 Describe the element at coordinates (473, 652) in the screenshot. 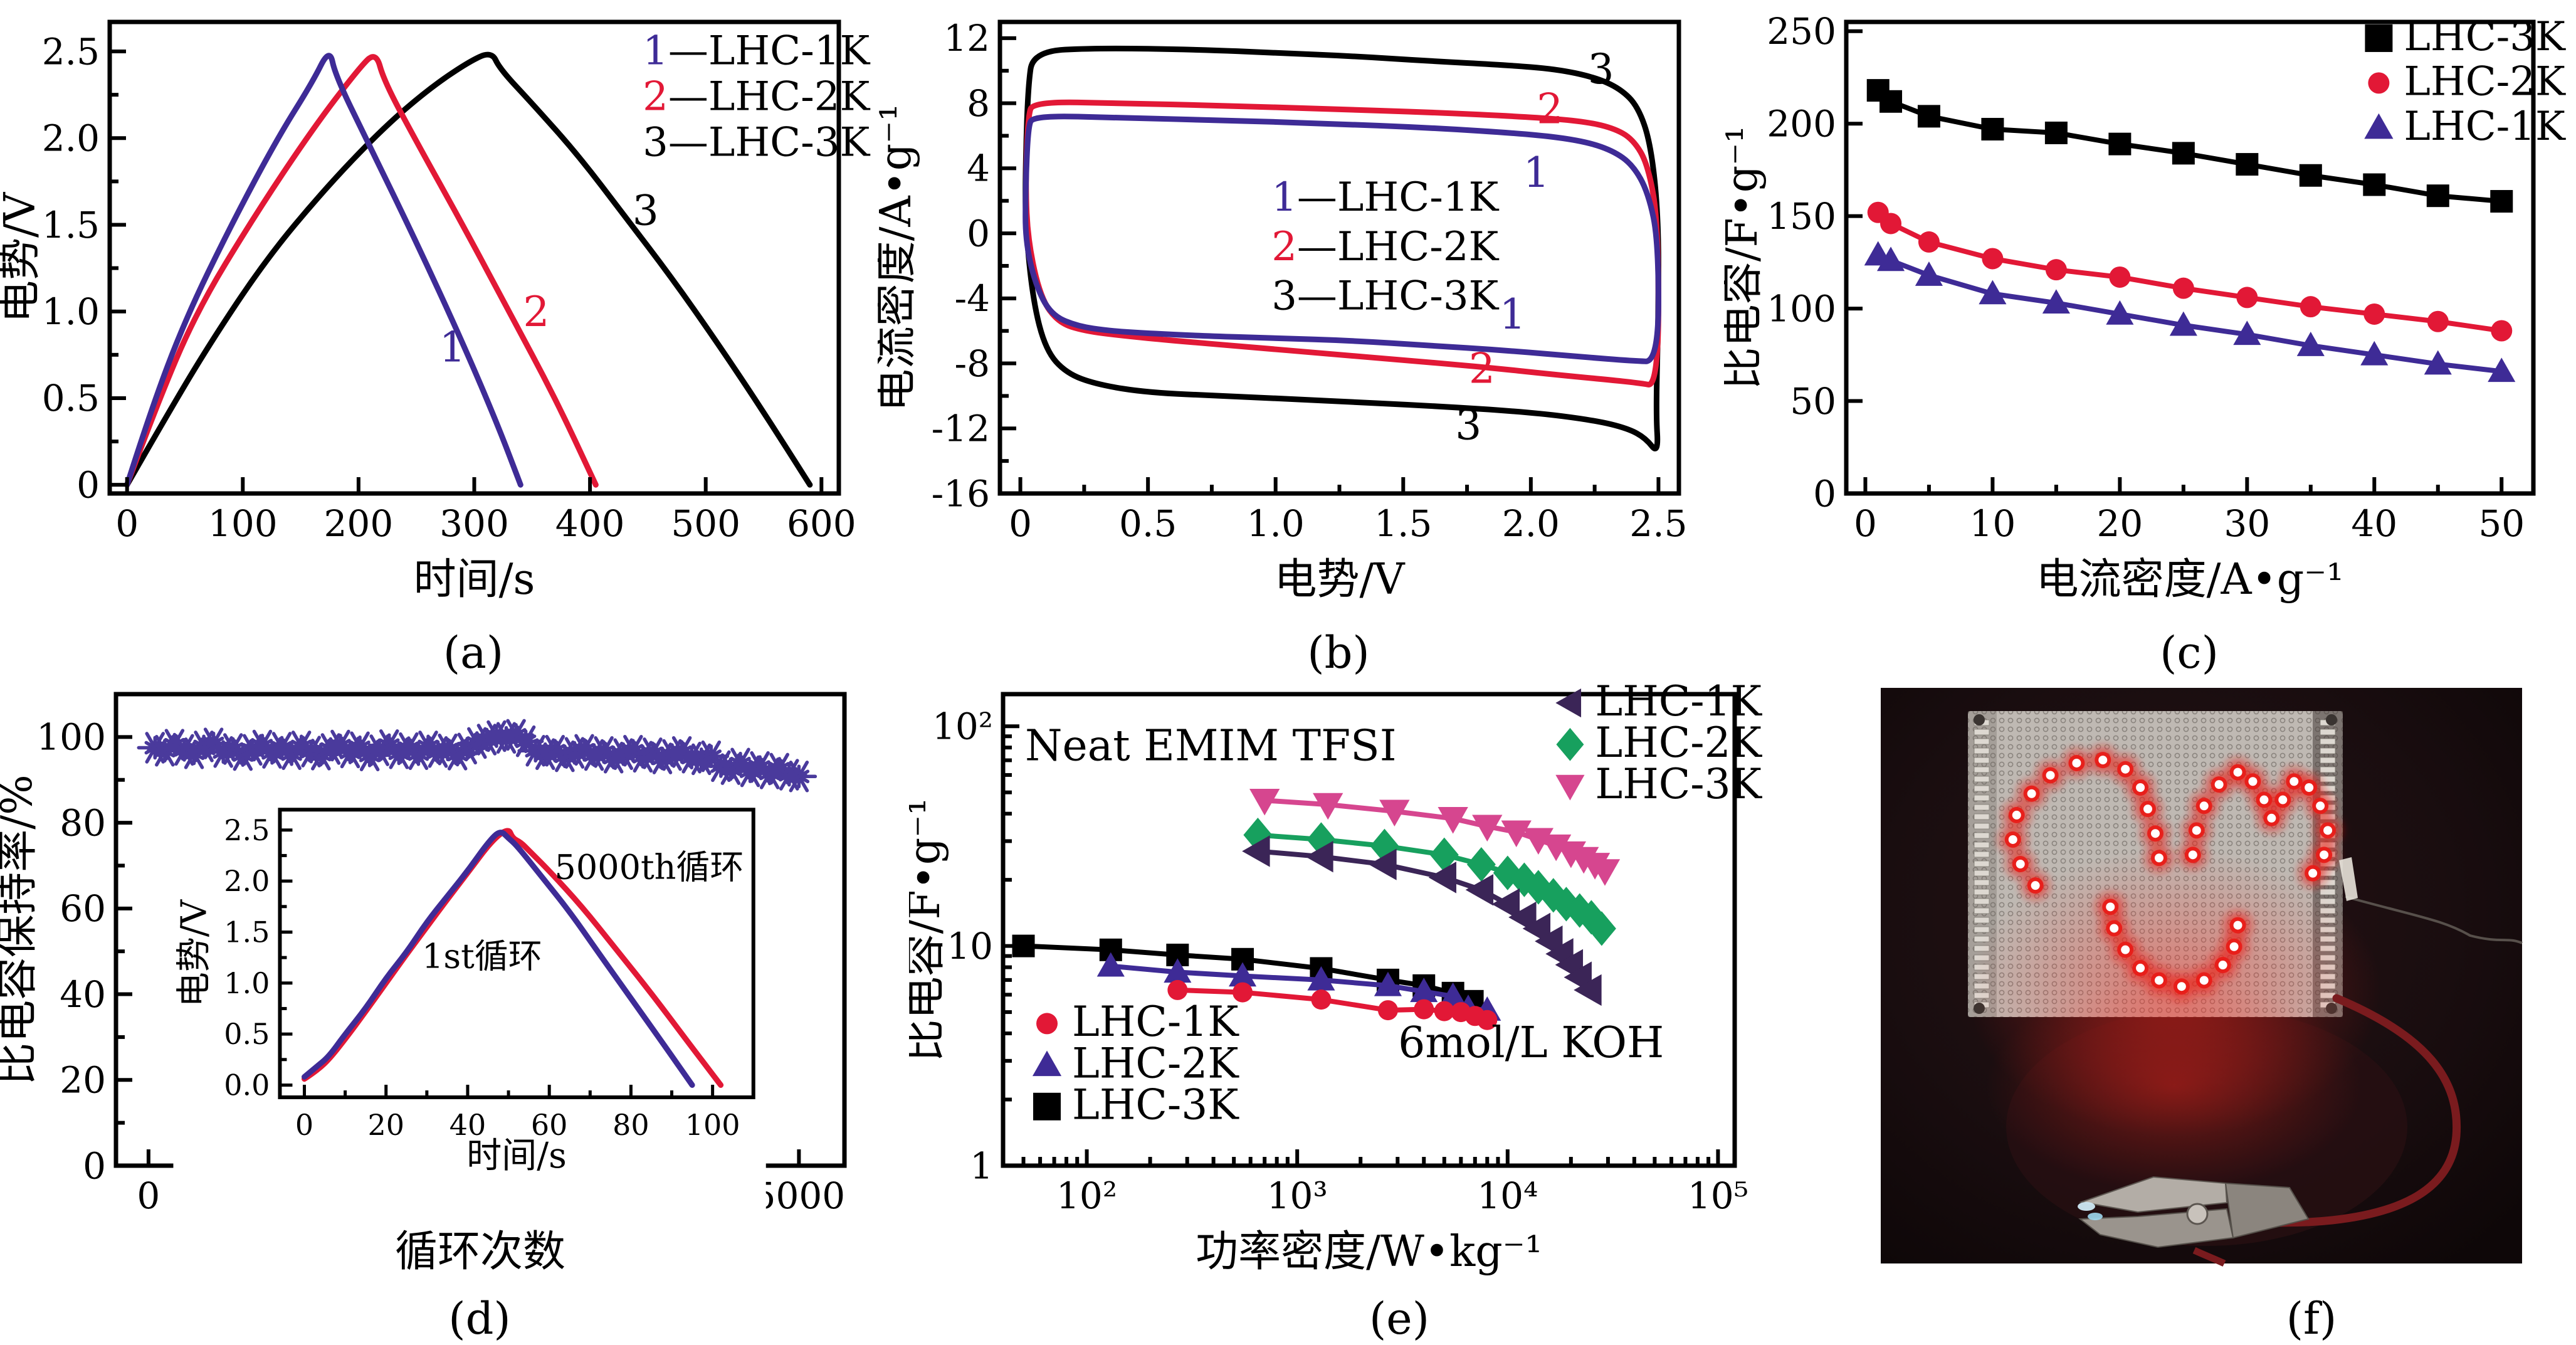

I see `caption-a: (a)` at that location.